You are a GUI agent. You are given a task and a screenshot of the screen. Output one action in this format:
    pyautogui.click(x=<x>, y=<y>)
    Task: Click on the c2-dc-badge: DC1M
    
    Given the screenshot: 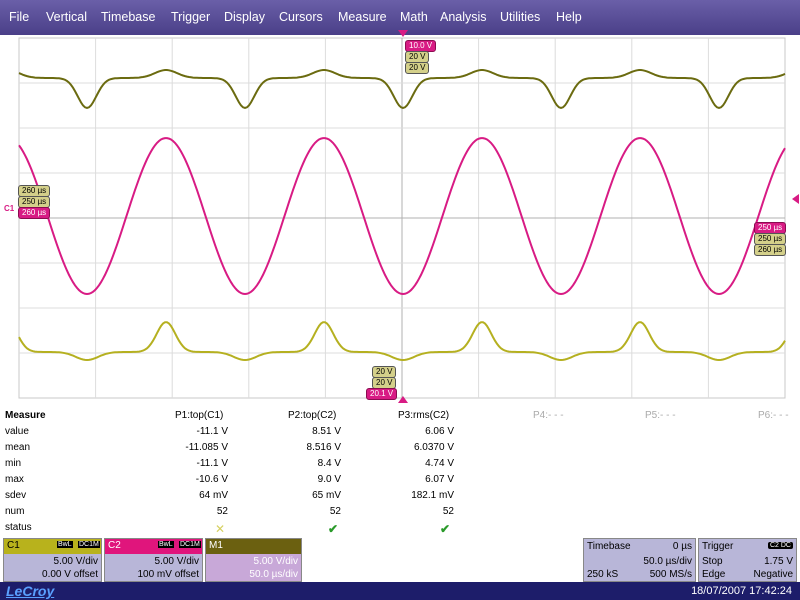 What is the action you would take?
    pyautogui.click(x=190, y=544)
    